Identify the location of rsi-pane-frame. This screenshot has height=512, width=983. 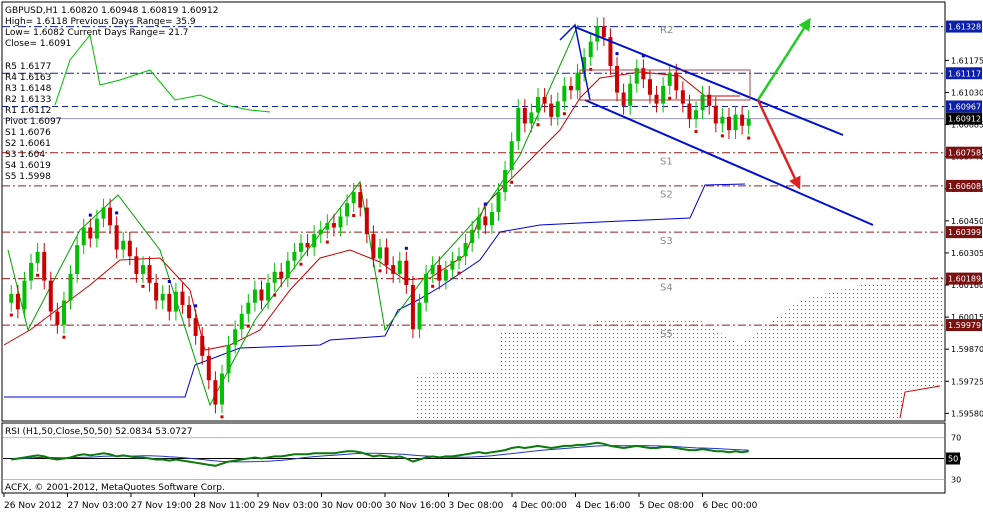
(473, 458).